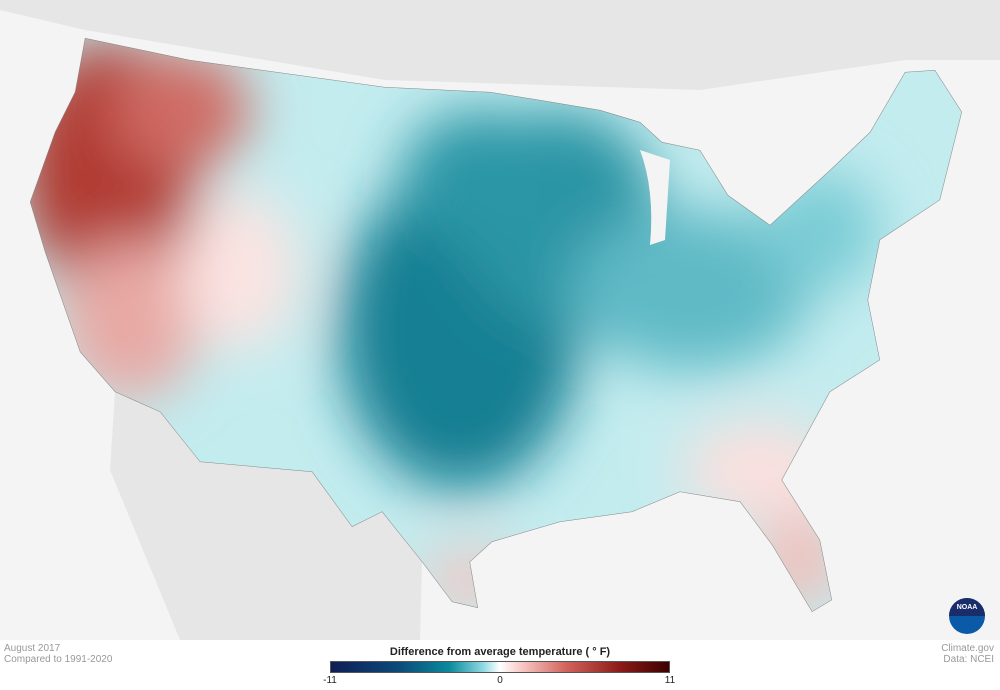 The height and width of the screenshot is (690, 1000). I want to click on canada-landmass, so click(500, 45).